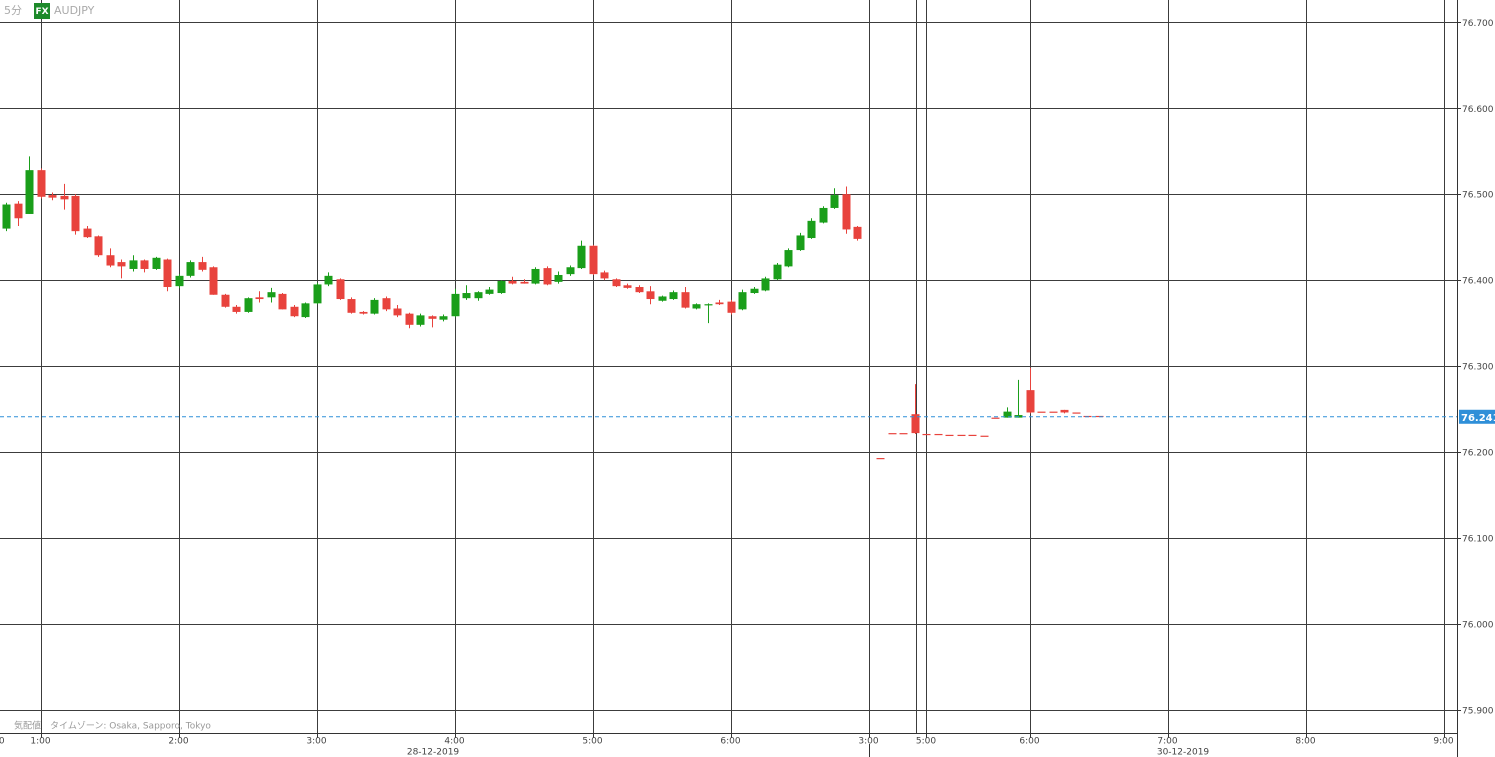 This screenshot has height=757, width=1495. I want to click on y-tick-label: 76.600, so click(1478, 110).